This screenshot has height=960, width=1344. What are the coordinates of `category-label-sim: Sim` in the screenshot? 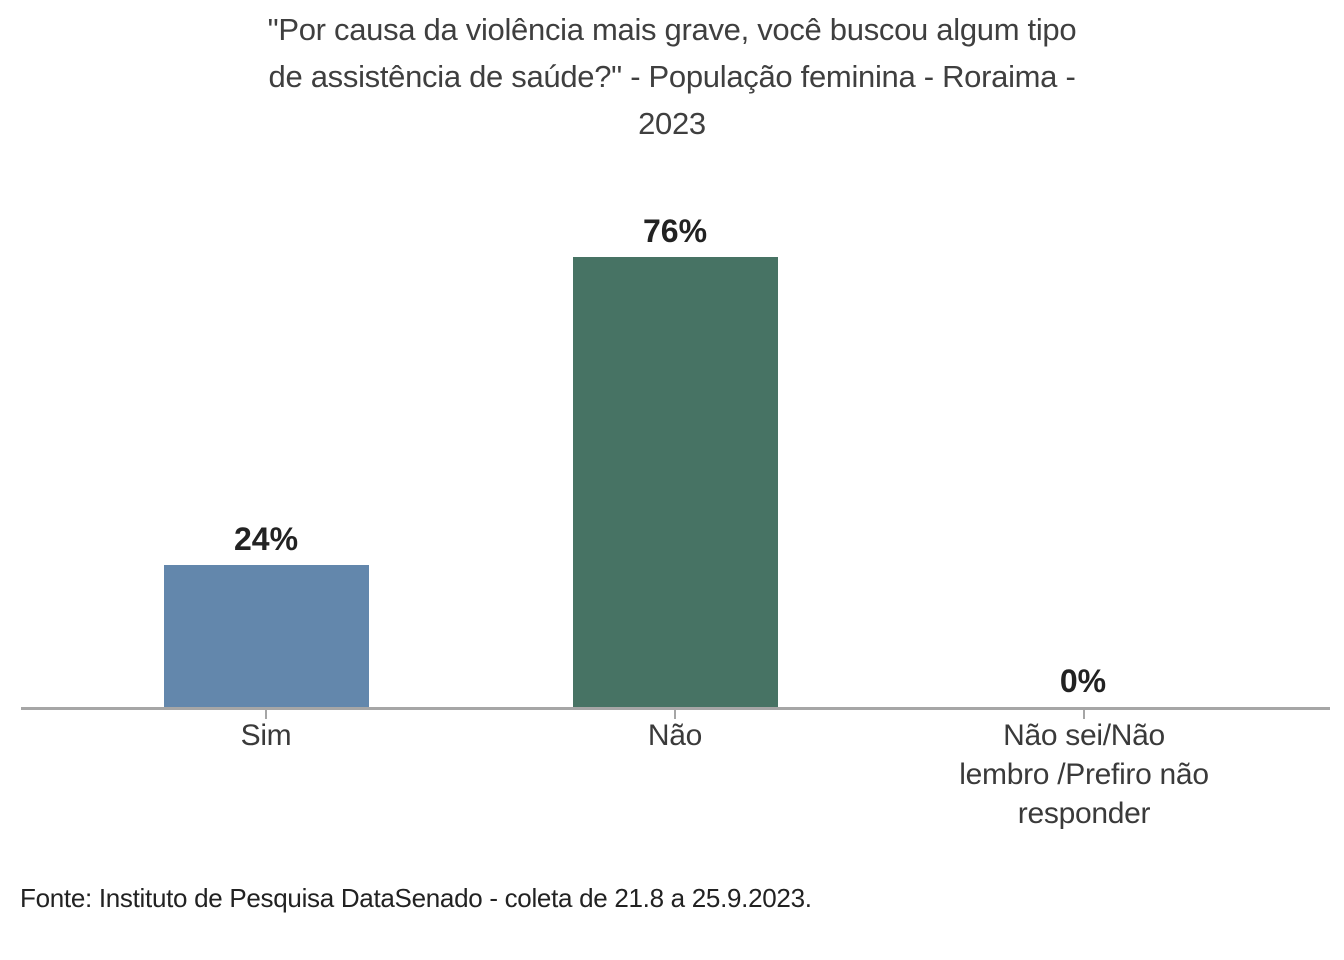 It's located at (266, 735).